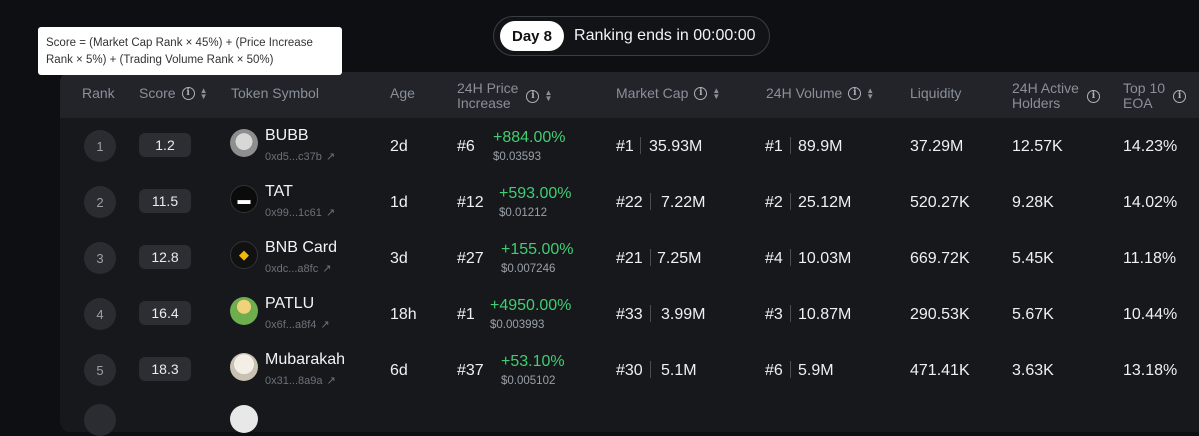 The height and width of the screenshot is (436, 1199). I want to click on col-market-cap: Market Cap i ▲ ▼, so click(668, 93).